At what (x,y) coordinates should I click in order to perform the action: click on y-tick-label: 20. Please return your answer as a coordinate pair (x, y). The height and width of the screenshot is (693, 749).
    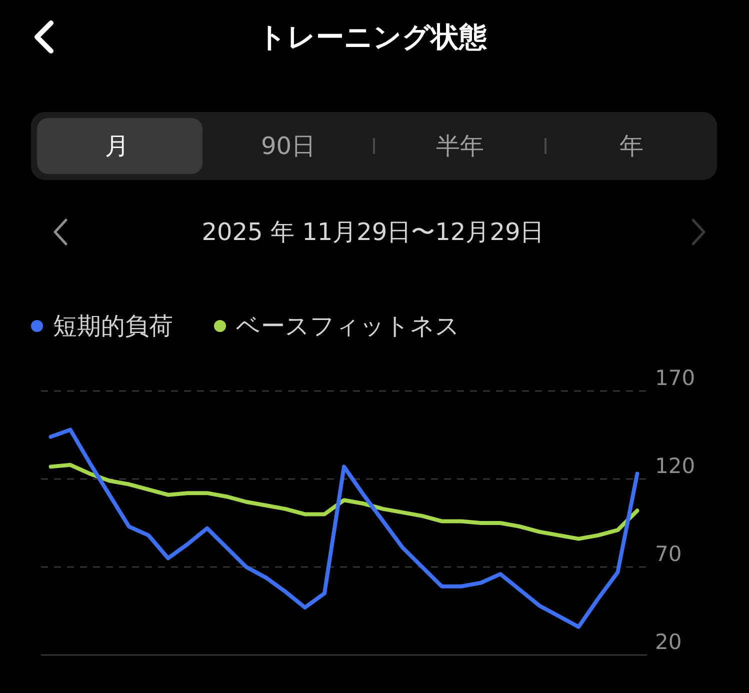
    Looking at the image, I should click on (668, 642).